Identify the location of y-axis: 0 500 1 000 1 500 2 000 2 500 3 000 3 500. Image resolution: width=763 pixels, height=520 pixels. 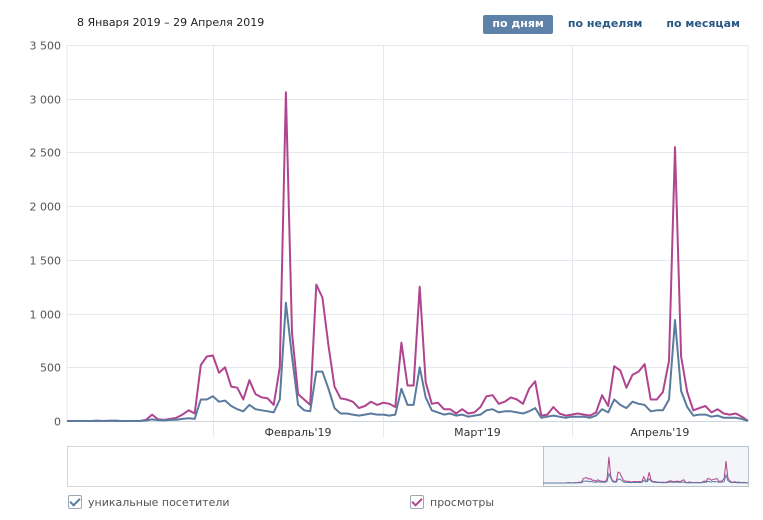
(46, 234).